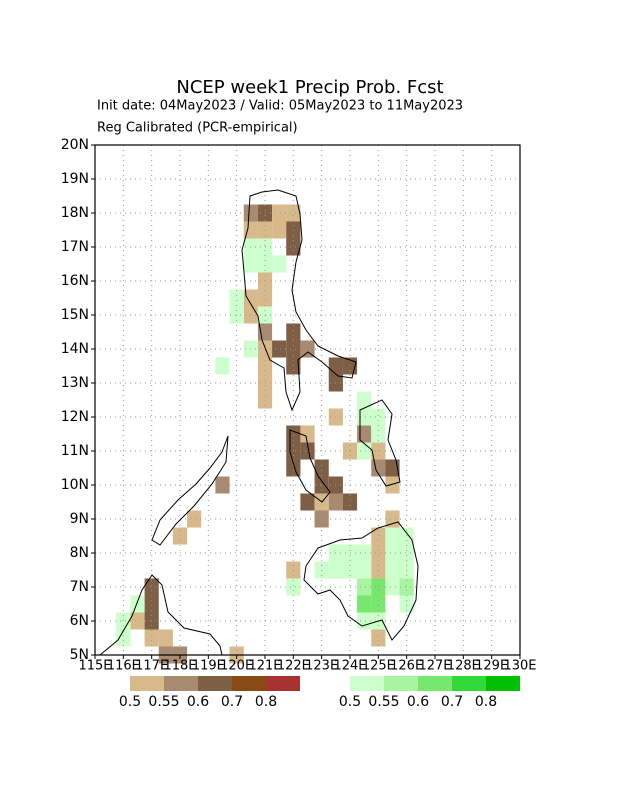 The height and width of the screenshot is (800, 618). What do you see at coordinates (383, 702) in the screenshot?
I see `legend-label: 0.55` at bounding box center [383, 702].